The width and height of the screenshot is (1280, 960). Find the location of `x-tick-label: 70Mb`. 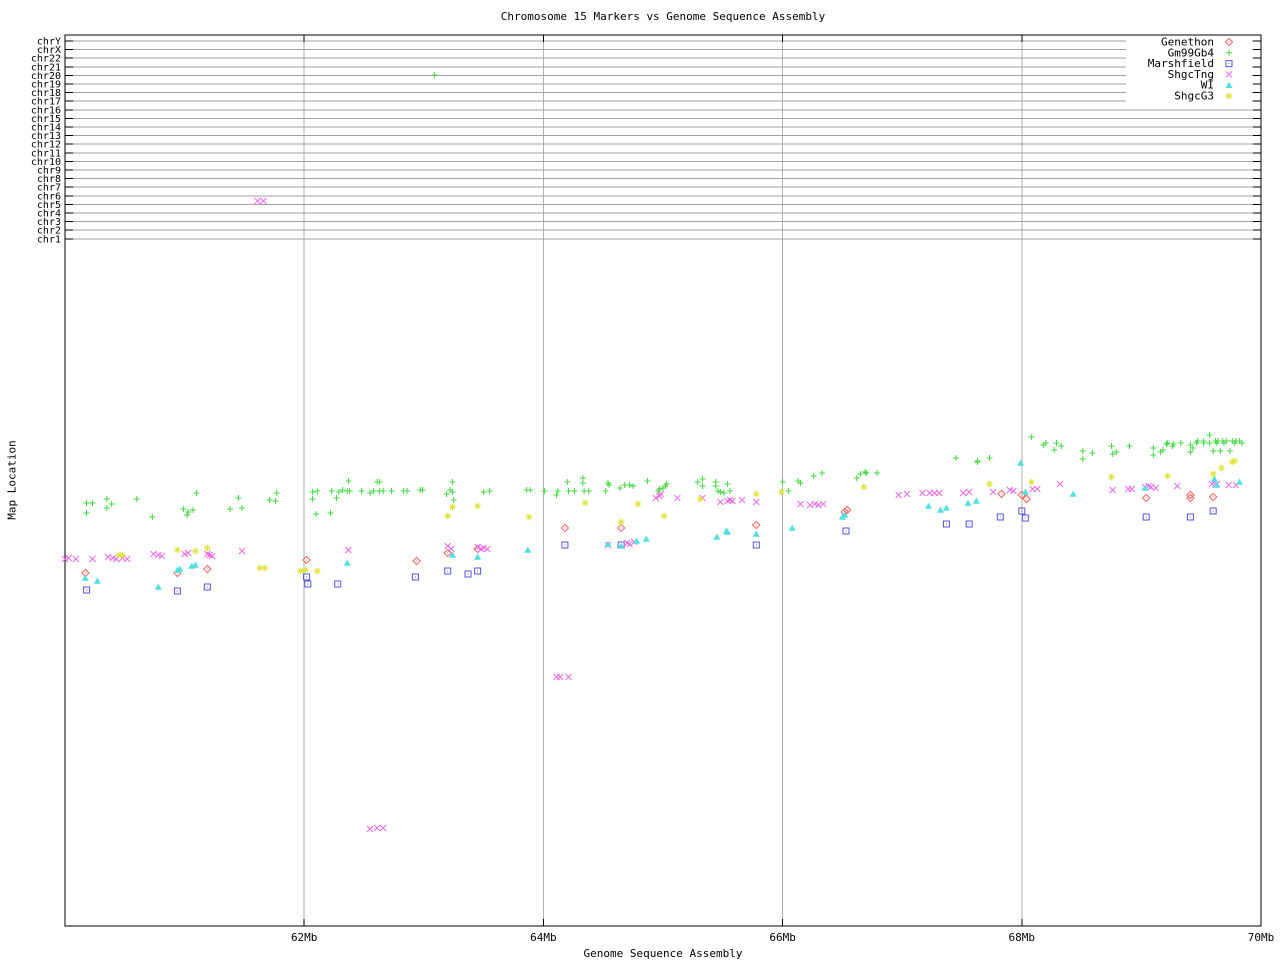

x-tick-label: 70Mb is located at coordinates (1261, 937).